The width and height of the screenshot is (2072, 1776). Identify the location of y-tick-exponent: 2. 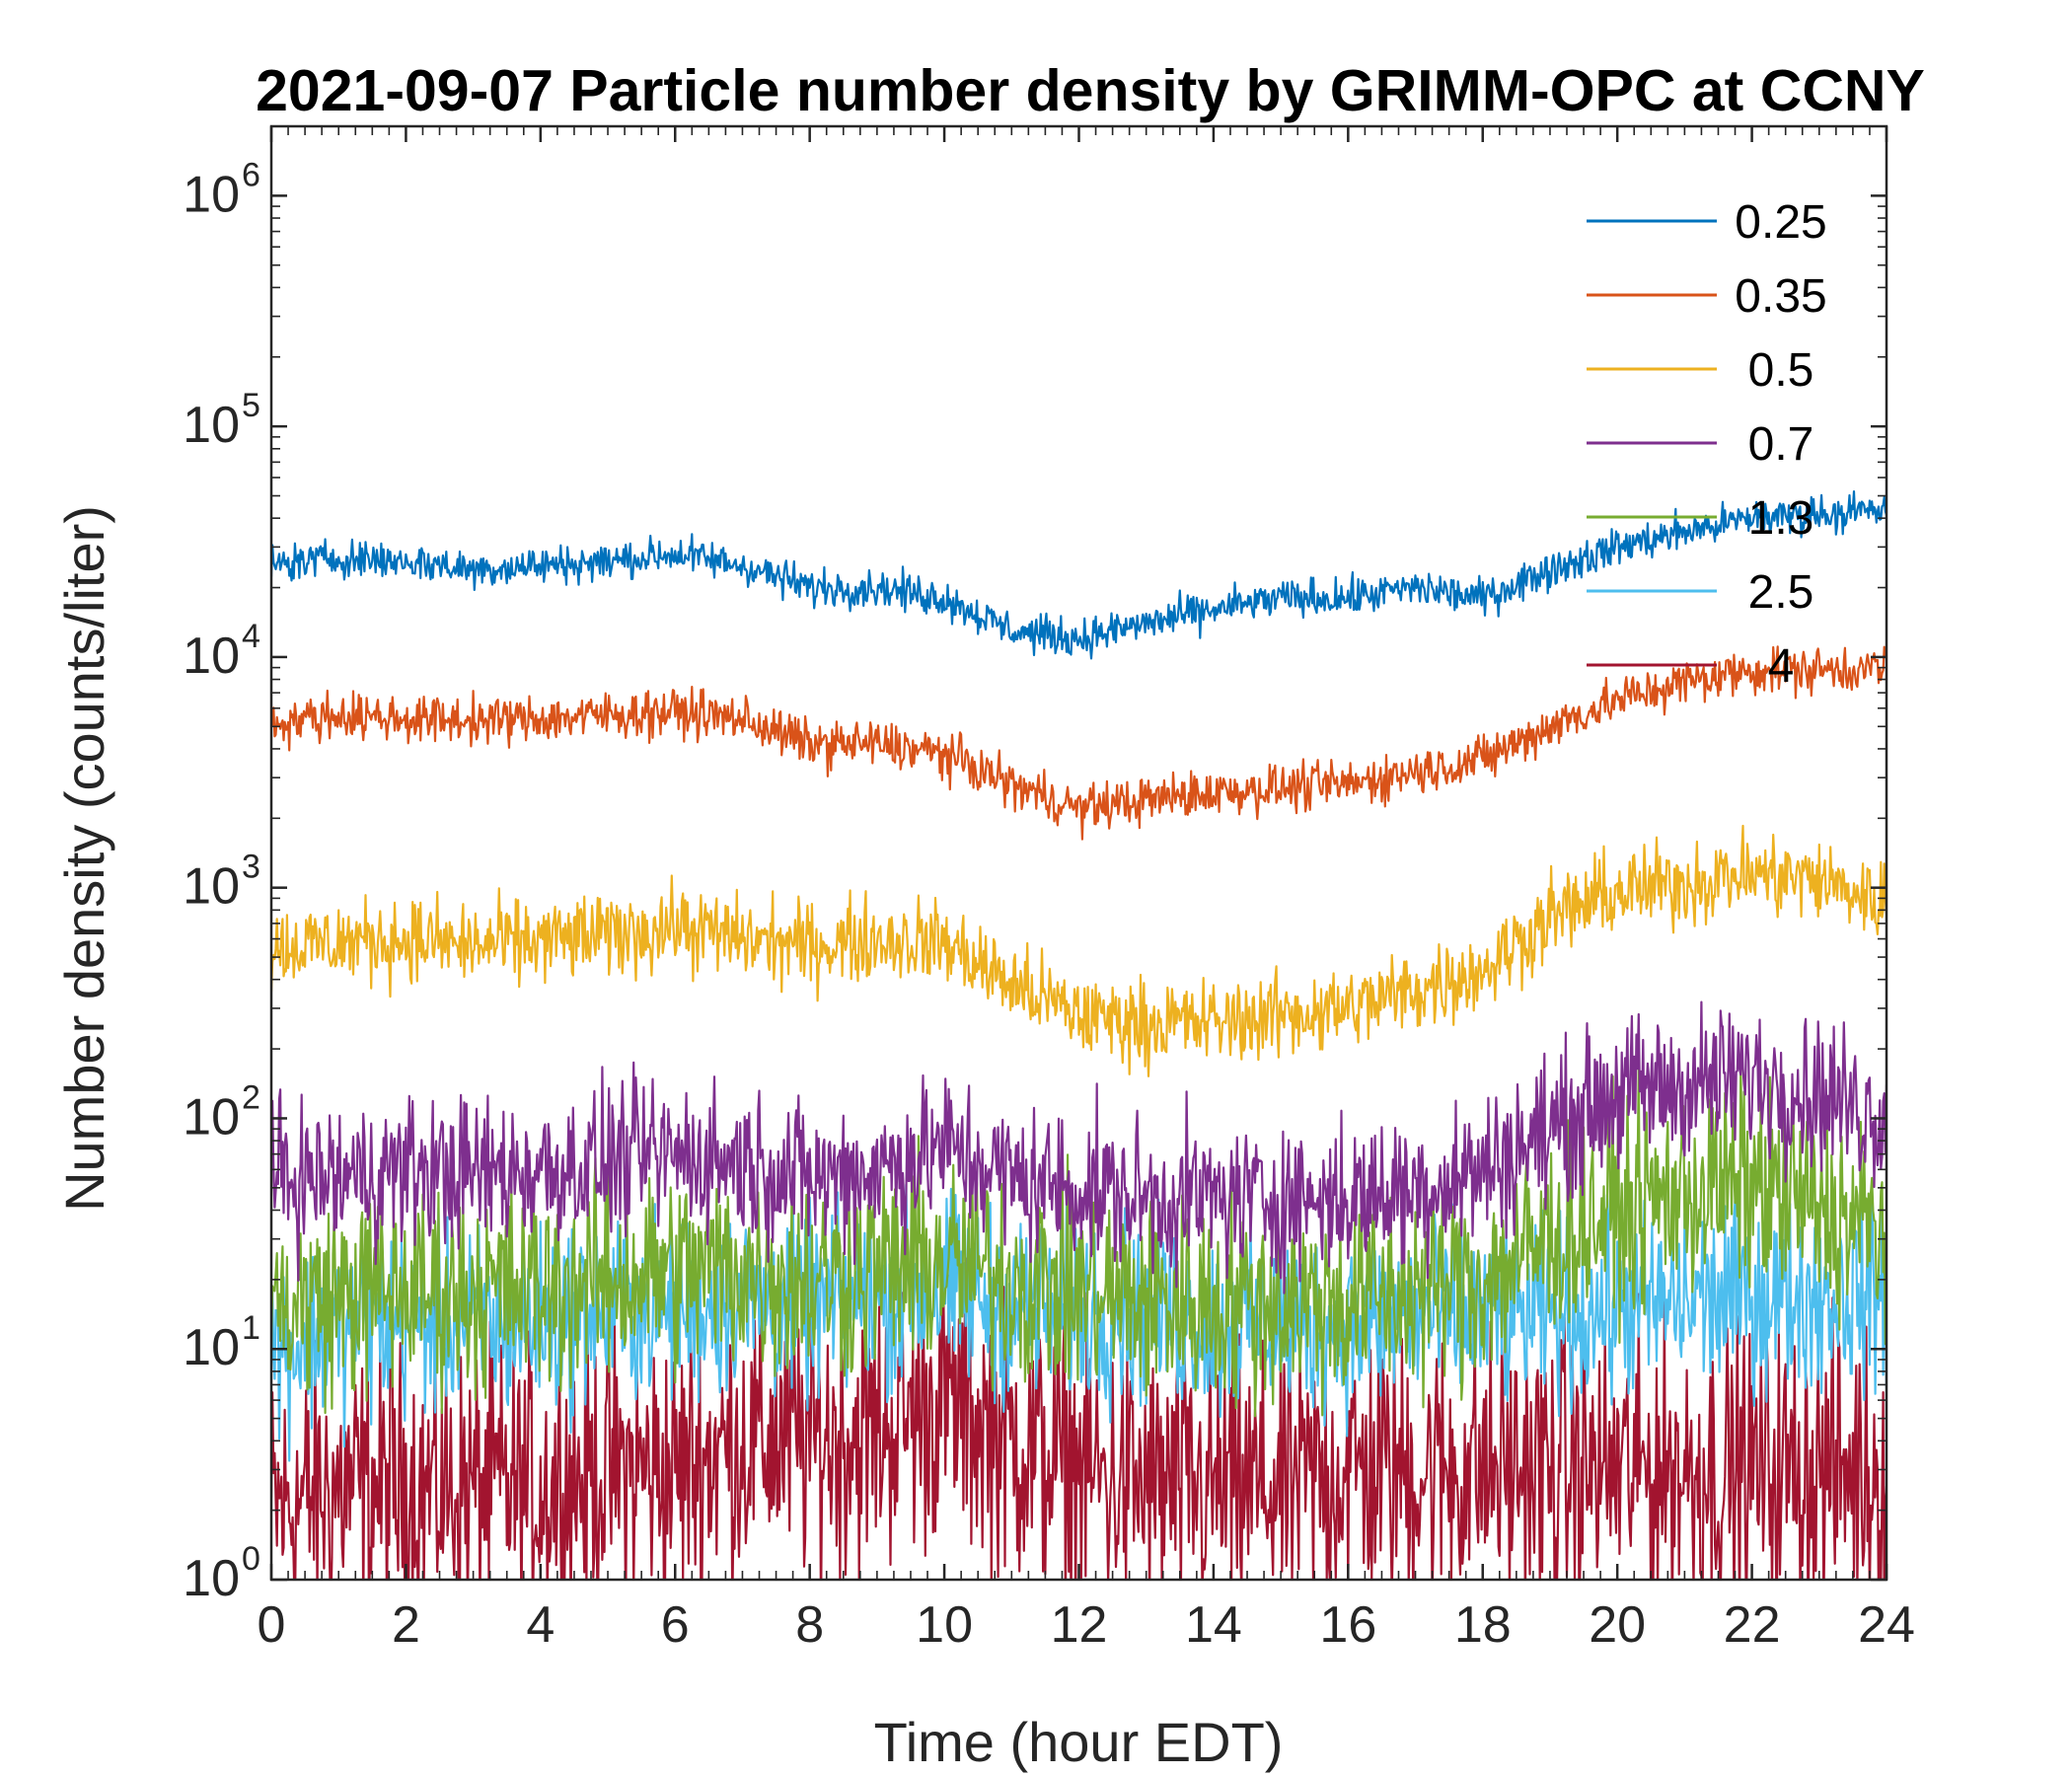
(251, 1097).